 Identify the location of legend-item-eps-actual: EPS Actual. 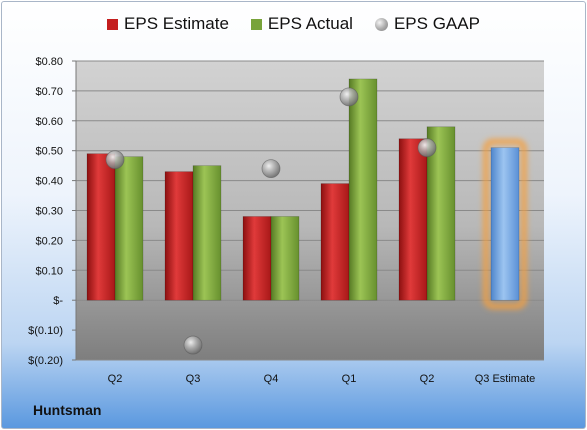
(301, 24).